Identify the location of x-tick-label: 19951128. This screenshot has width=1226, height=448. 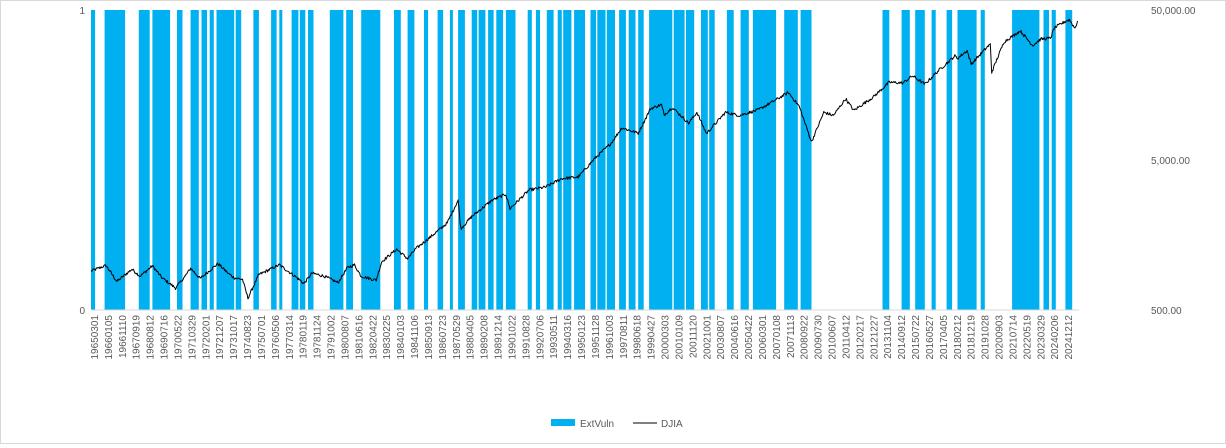
(596, 337).